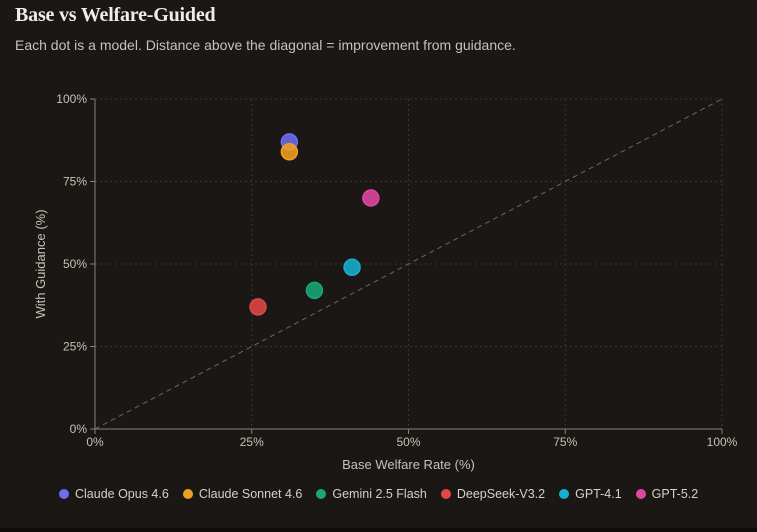 This screenshot has width=757, height=532. Describe the element at coordinates (122, 494) in the screenshot. I see `legend-label: Claude Opus 4.6` at that location.